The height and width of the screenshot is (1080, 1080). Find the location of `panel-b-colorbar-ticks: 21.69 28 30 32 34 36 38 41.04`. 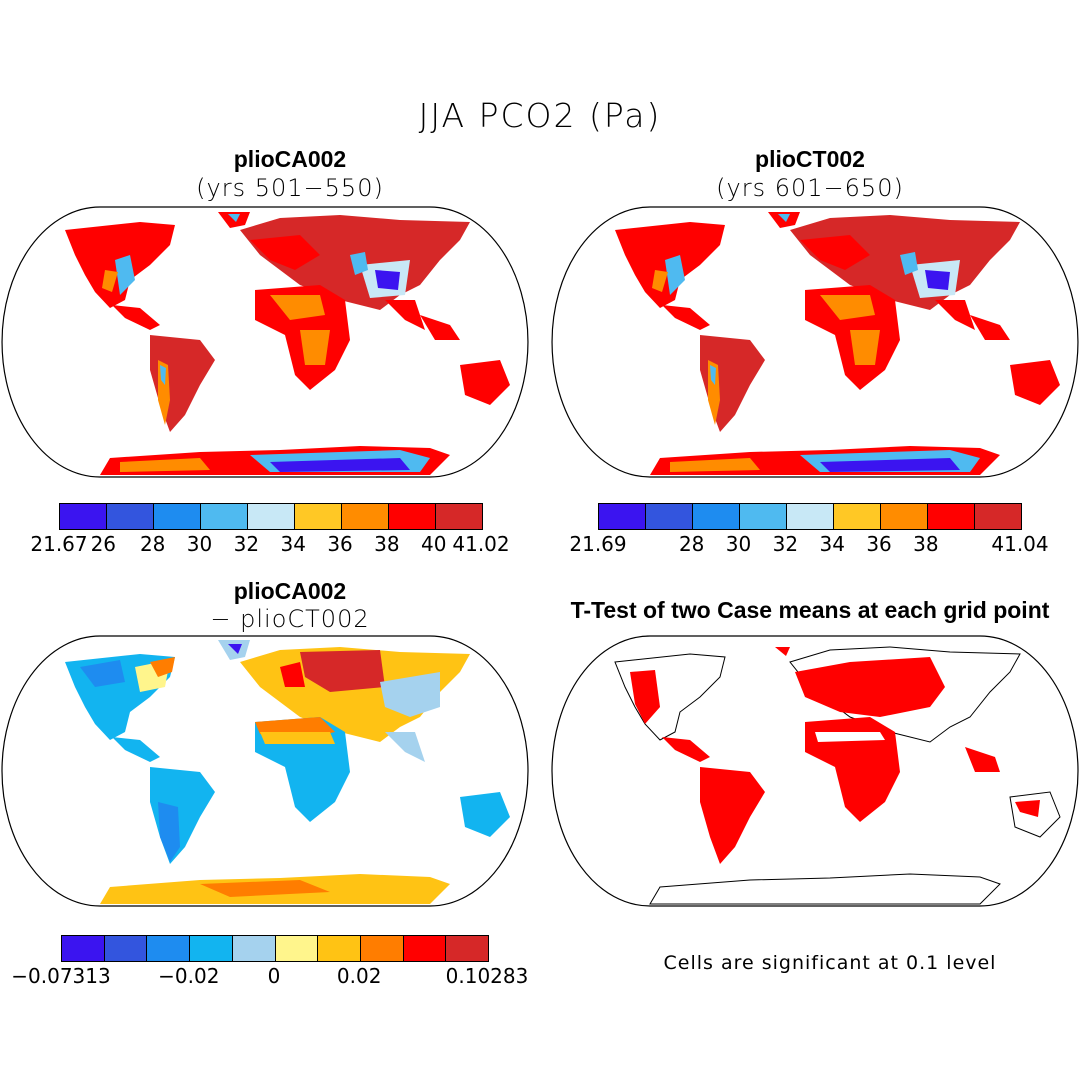

panel-b-colorbar-ticks: 21.69 28 30 32 34 36 38 41.04 is located at coordinates (808, 547).